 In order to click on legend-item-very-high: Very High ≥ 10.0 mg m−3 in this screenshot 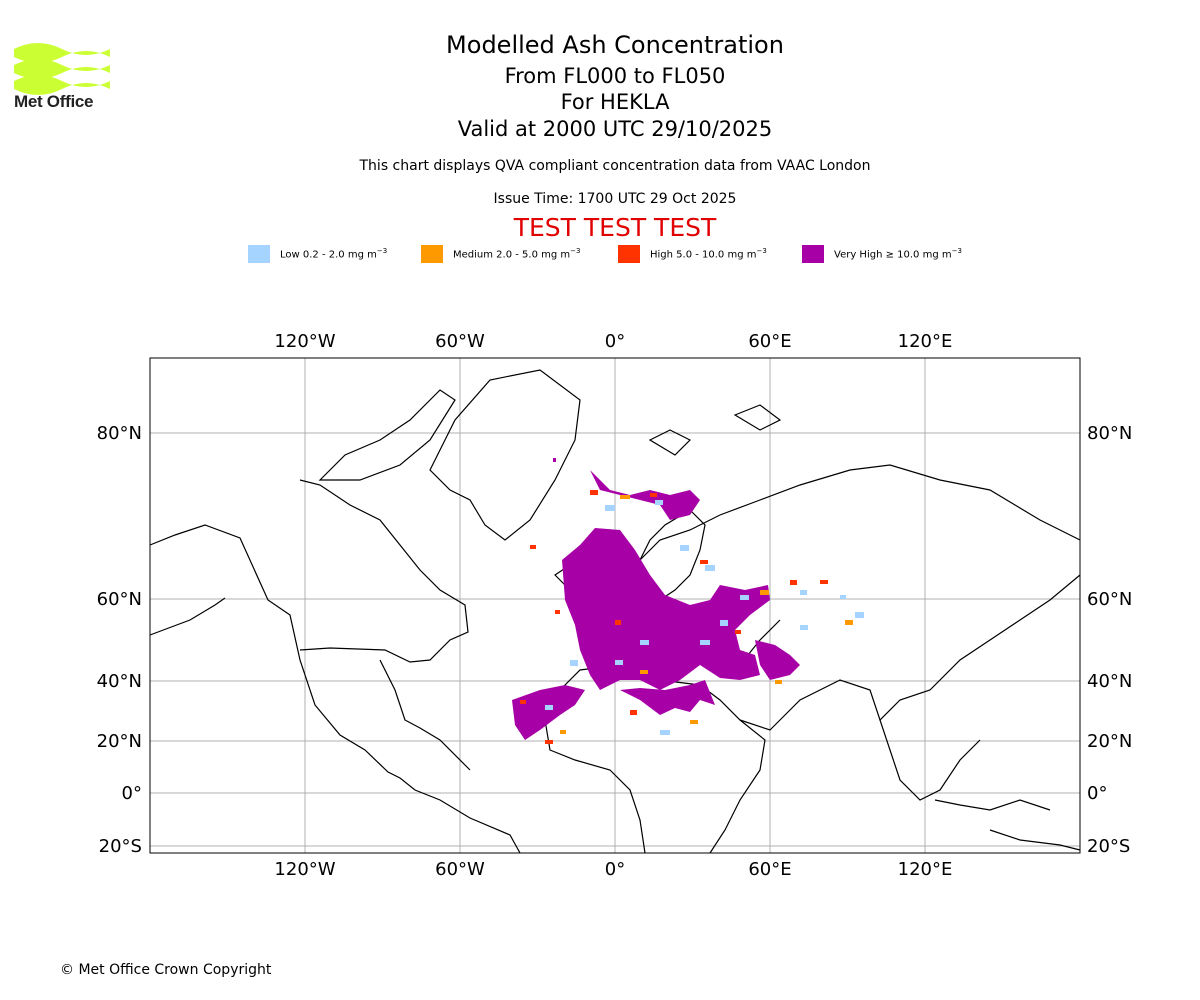, I will do `click(882, 254)`.